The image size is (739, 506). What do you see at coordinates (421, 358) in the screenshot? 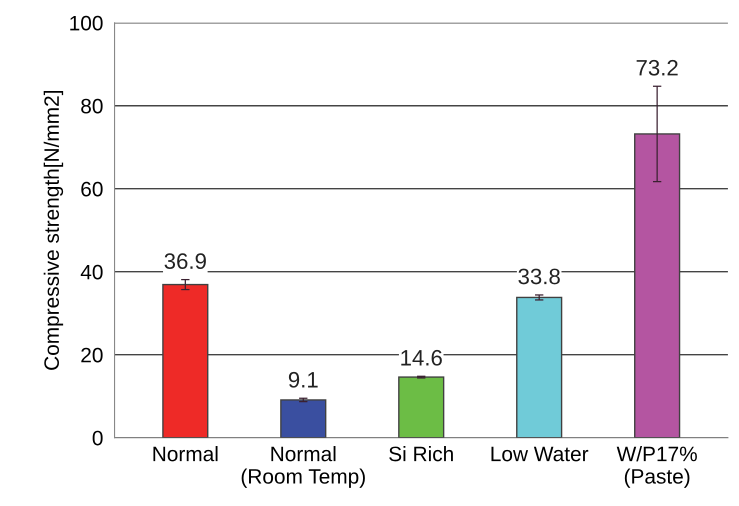
I see `data-label: 14.6` at bounding box center [421, 358].